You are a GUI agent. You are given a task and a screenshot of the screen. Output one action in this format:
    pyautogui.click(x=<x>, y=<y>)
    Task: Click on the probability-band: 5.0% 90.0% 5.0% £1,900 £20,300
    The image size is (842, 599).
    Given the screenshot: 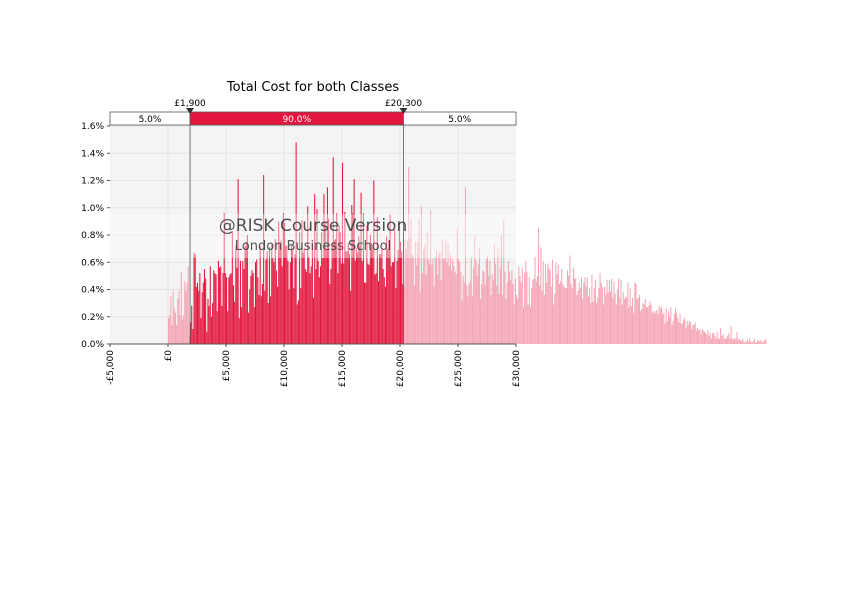 What is the action you would take?
    pyautogui.click(x=313, y=112)
    